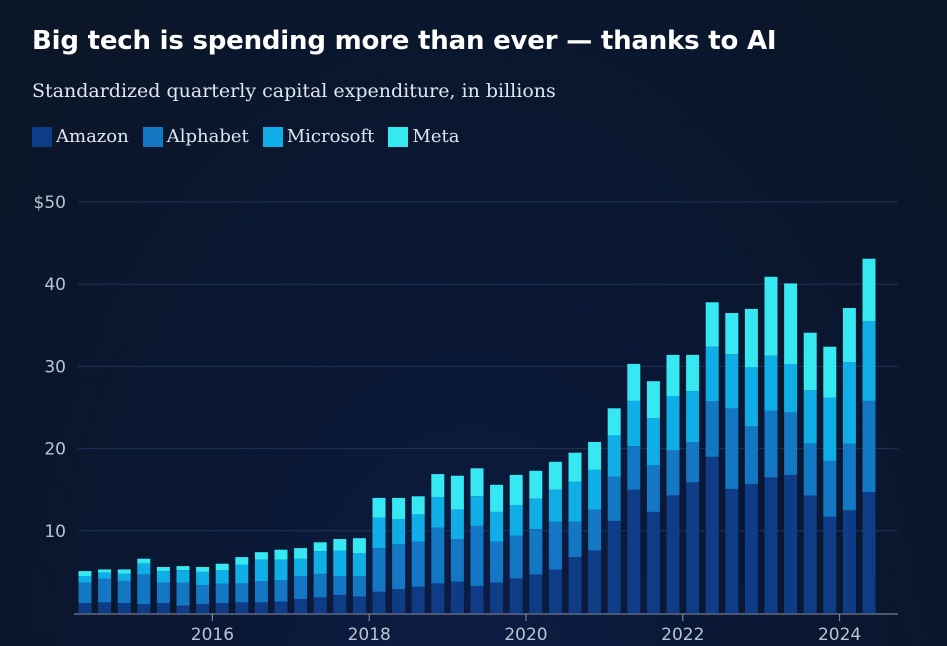  Describe the element at coordinates (318, 136) in the screenshot. I see `legend-item-microsoft: Microsoft` at that location.